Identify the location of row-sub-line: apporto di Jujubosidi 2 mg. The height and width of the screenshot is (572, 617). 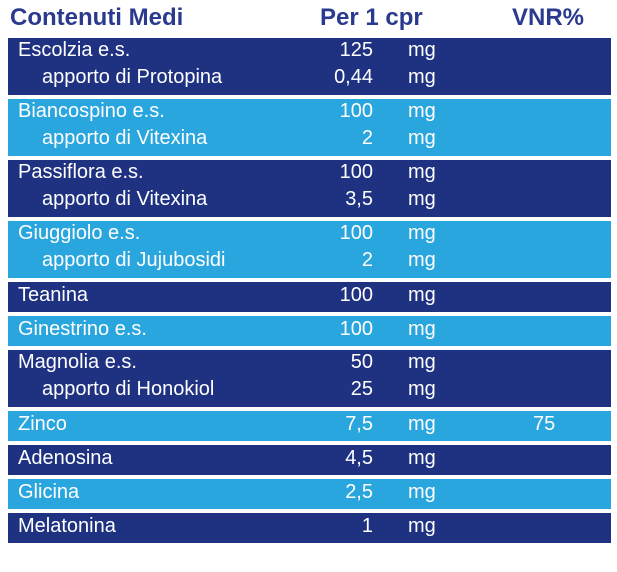
(309, 262).